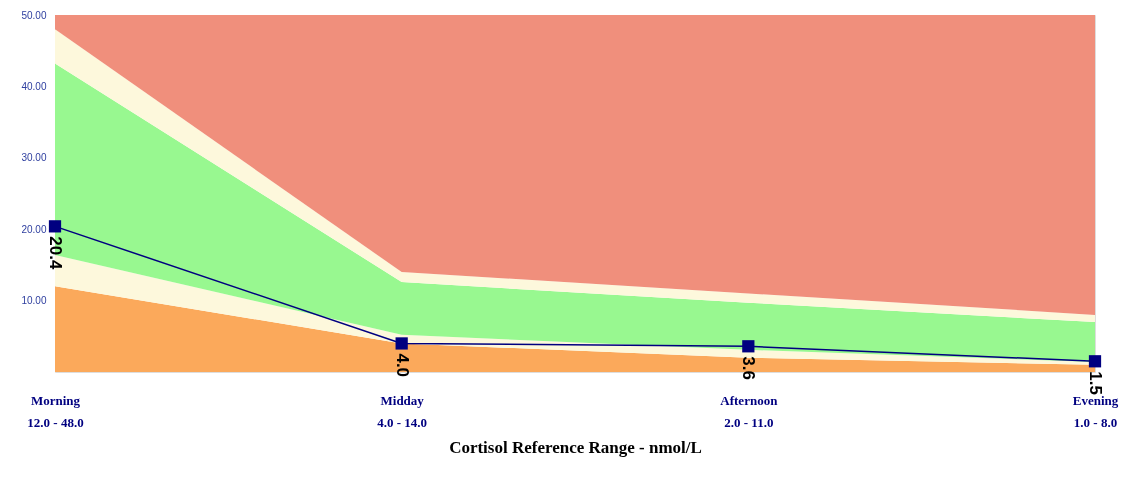 The width and height of the screenshot is (1141, 484). I want to click on y-tick-label: 20.00, so click(34, 229).